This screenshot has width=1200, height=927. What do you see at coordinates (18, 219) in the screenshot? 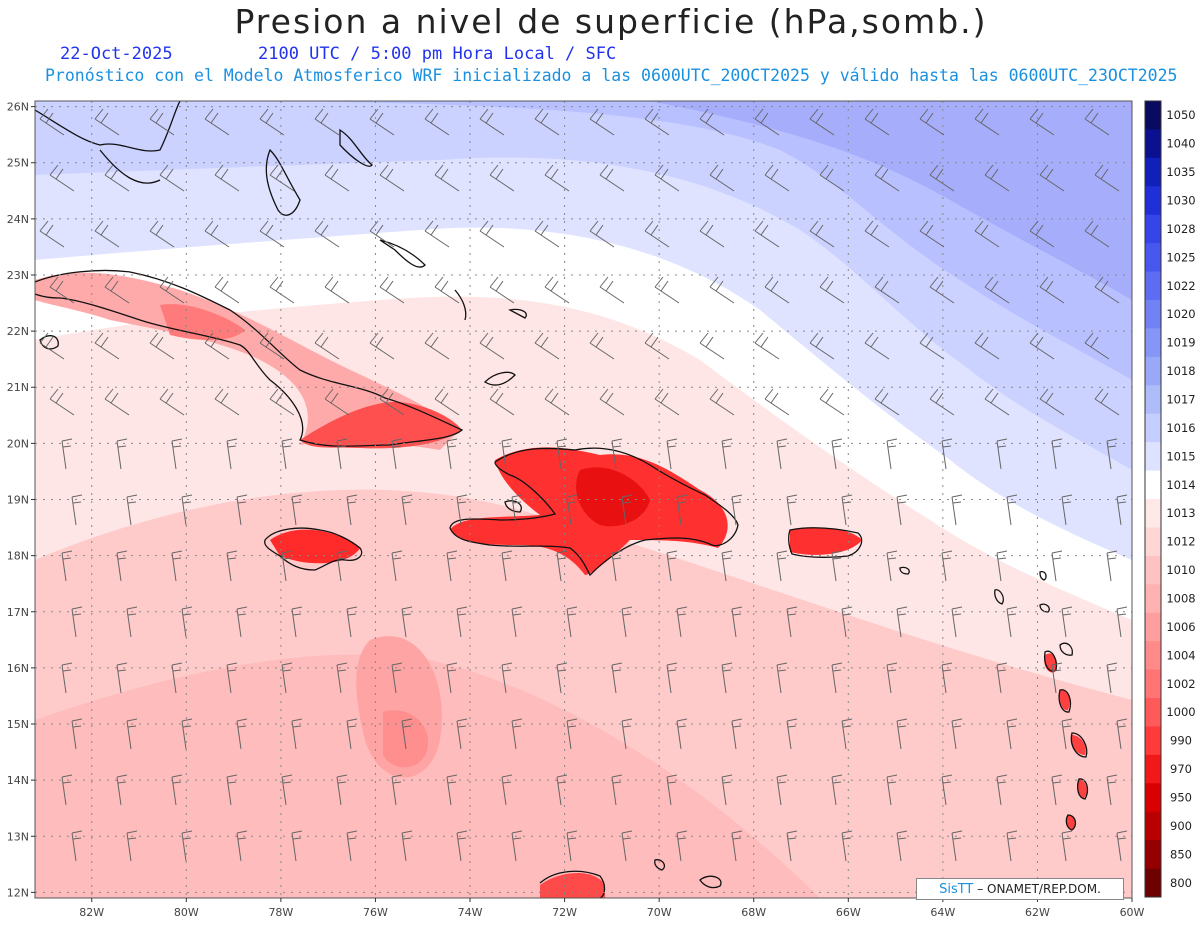
I see `lat-label: 24N` at bounding box center [18, 219].